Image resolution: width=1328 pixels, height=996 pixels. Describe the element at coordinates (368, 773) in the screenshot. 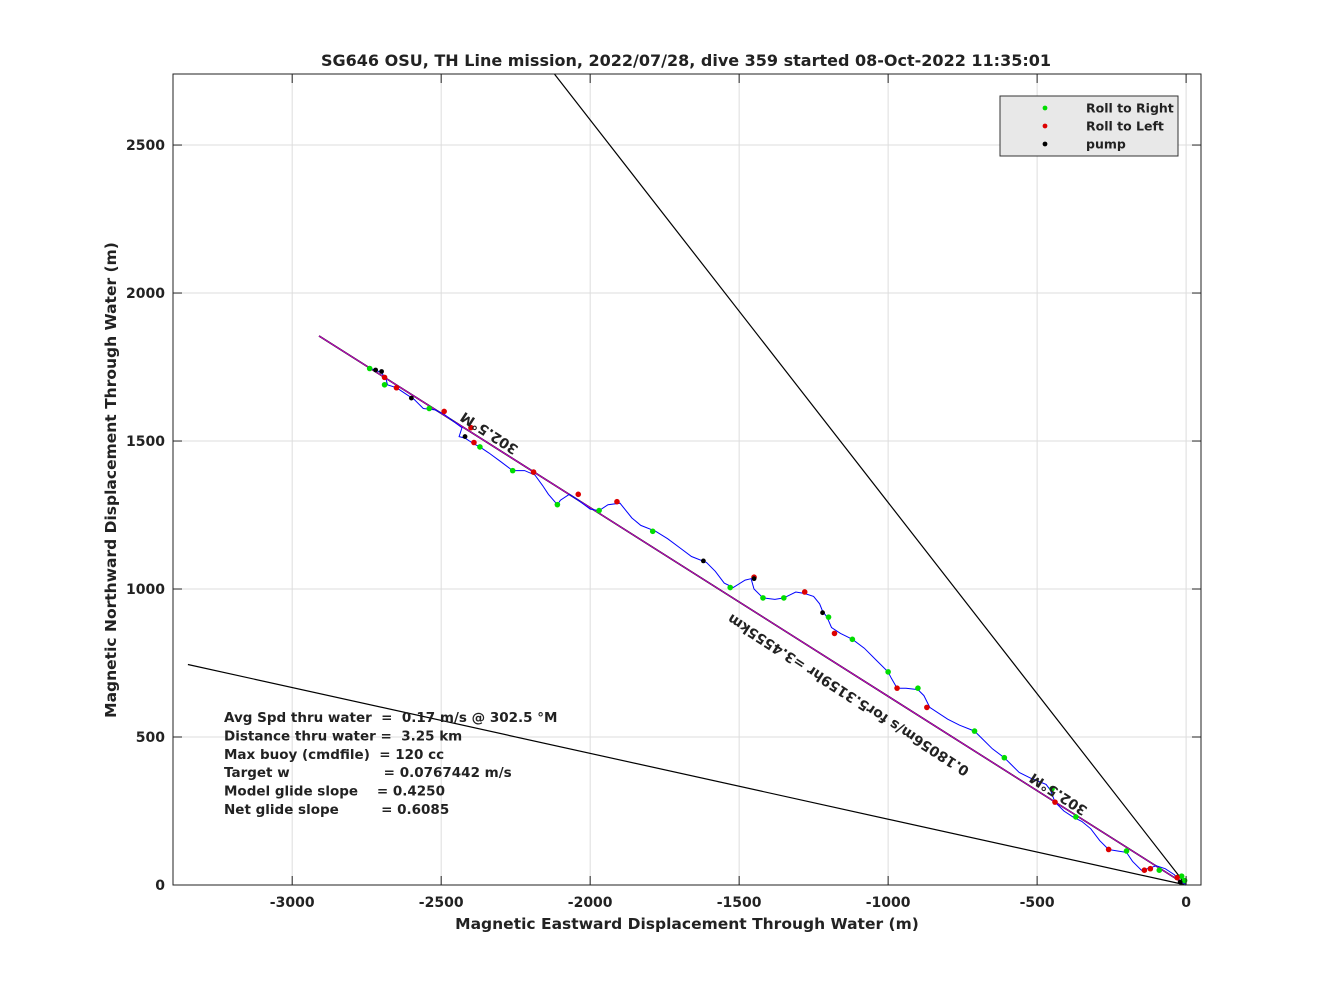

I see `stat-line: Target w = 0.0767442 m/s` at that location.